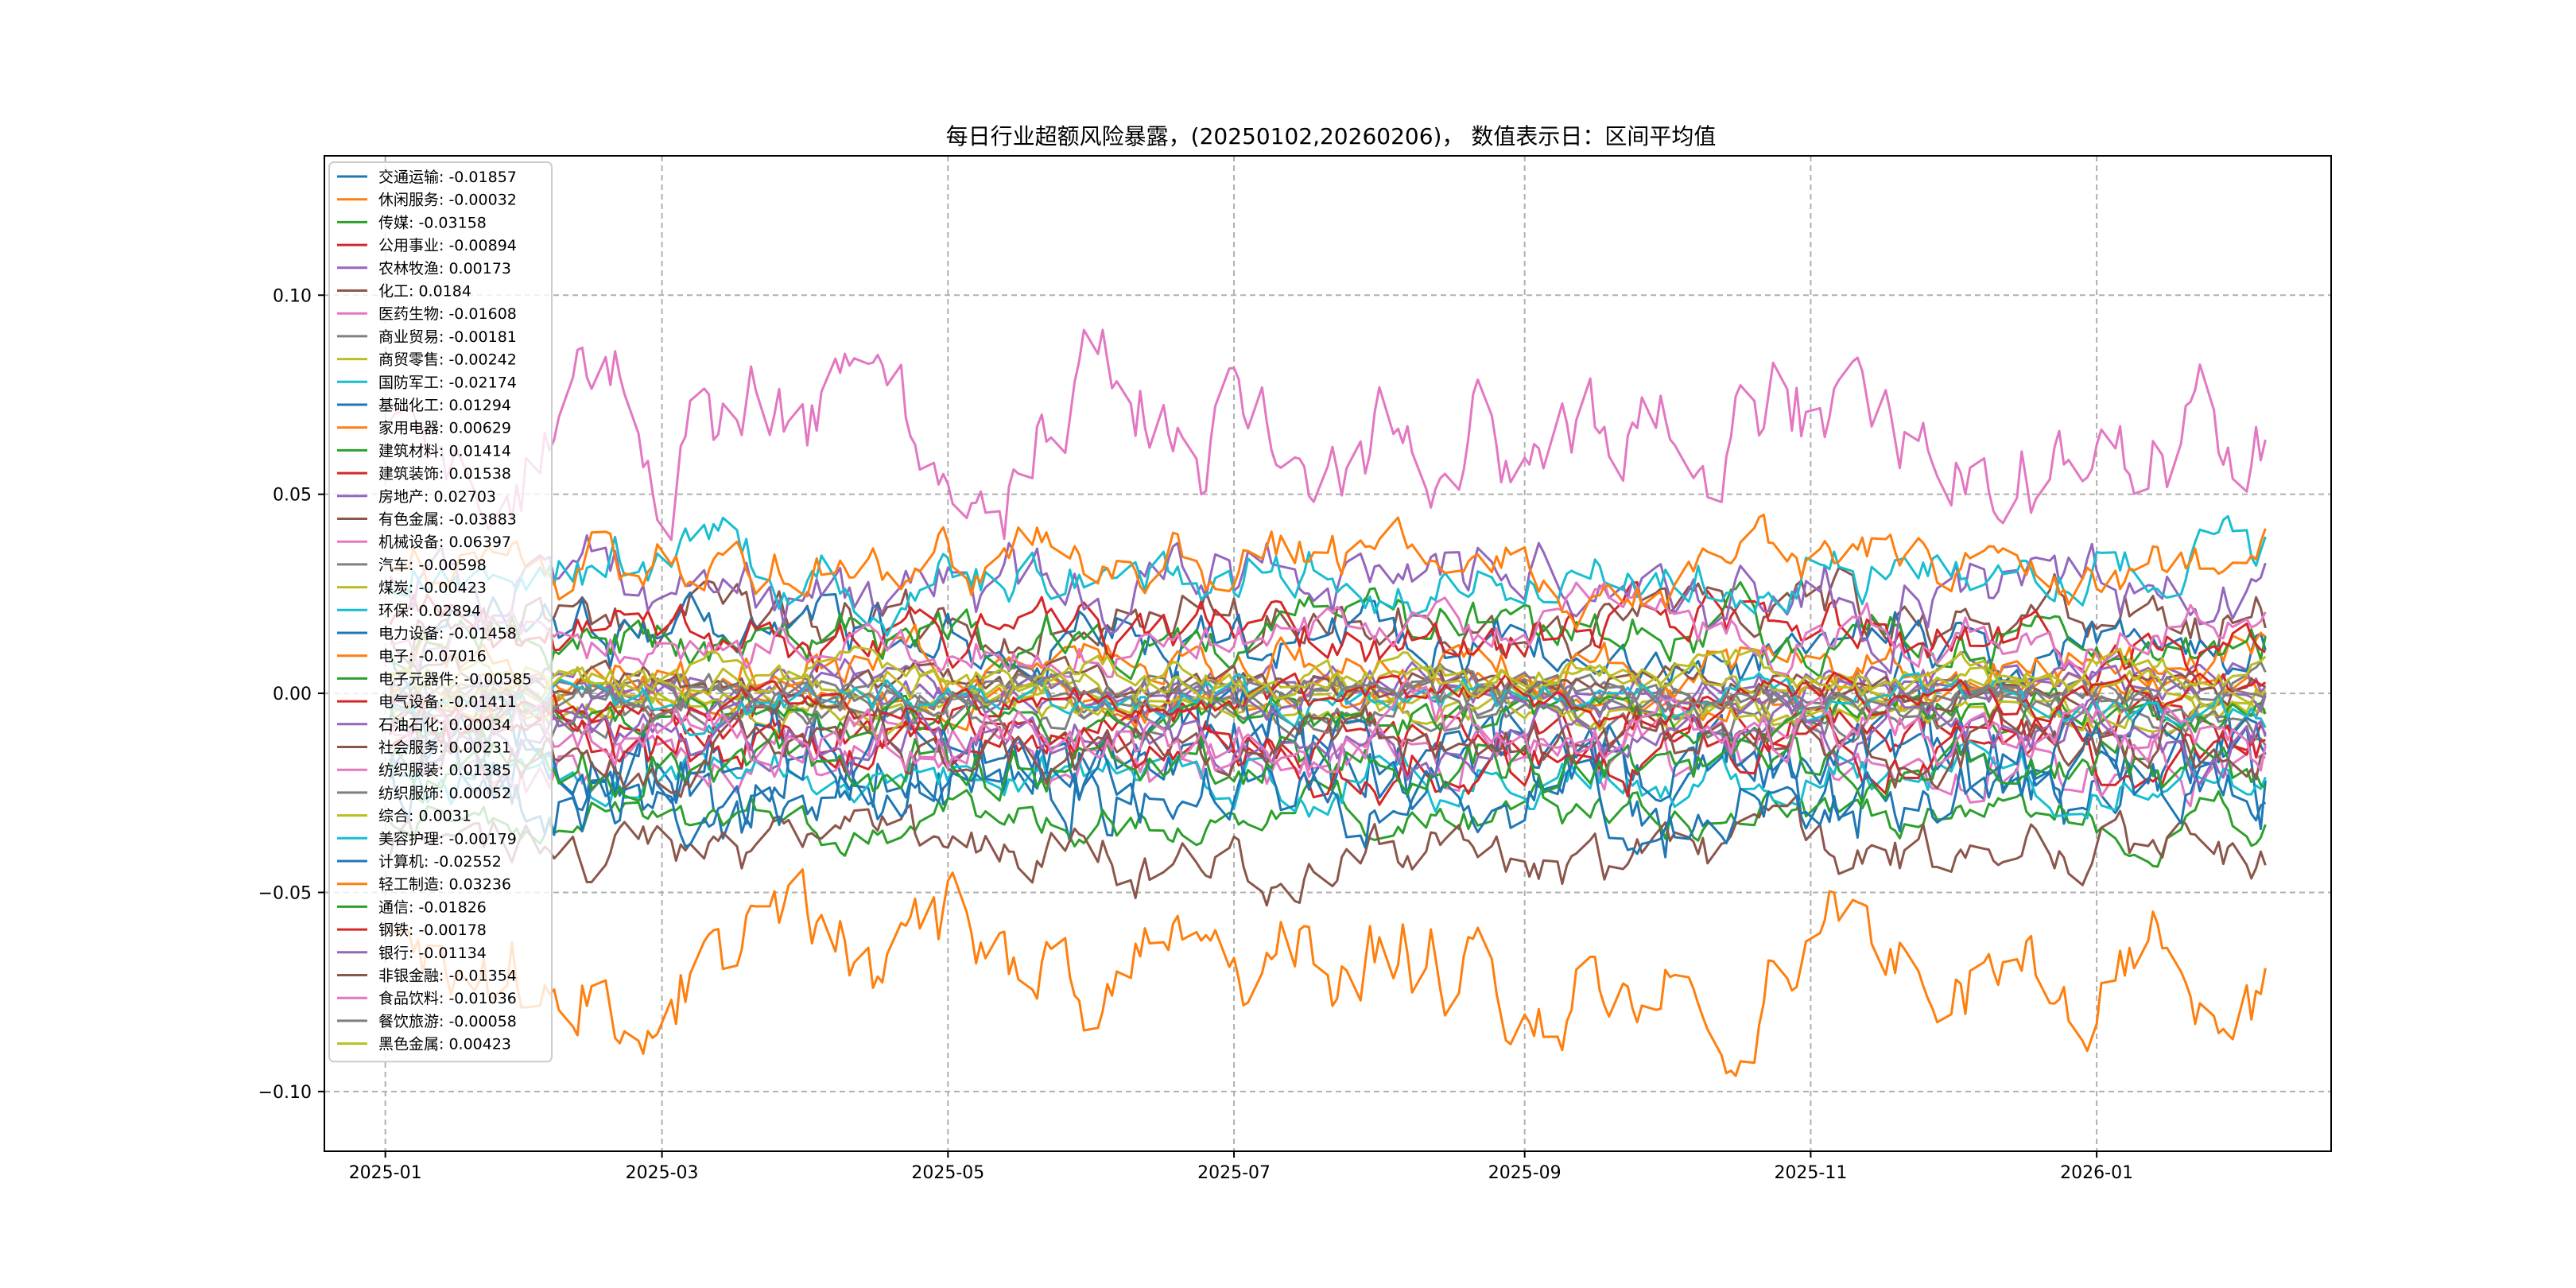  What do you see at coordinates (444, 725) in the screenshot?
I see `legend-label: 石油石化: 0.00034` at bounding box center [444, 725].